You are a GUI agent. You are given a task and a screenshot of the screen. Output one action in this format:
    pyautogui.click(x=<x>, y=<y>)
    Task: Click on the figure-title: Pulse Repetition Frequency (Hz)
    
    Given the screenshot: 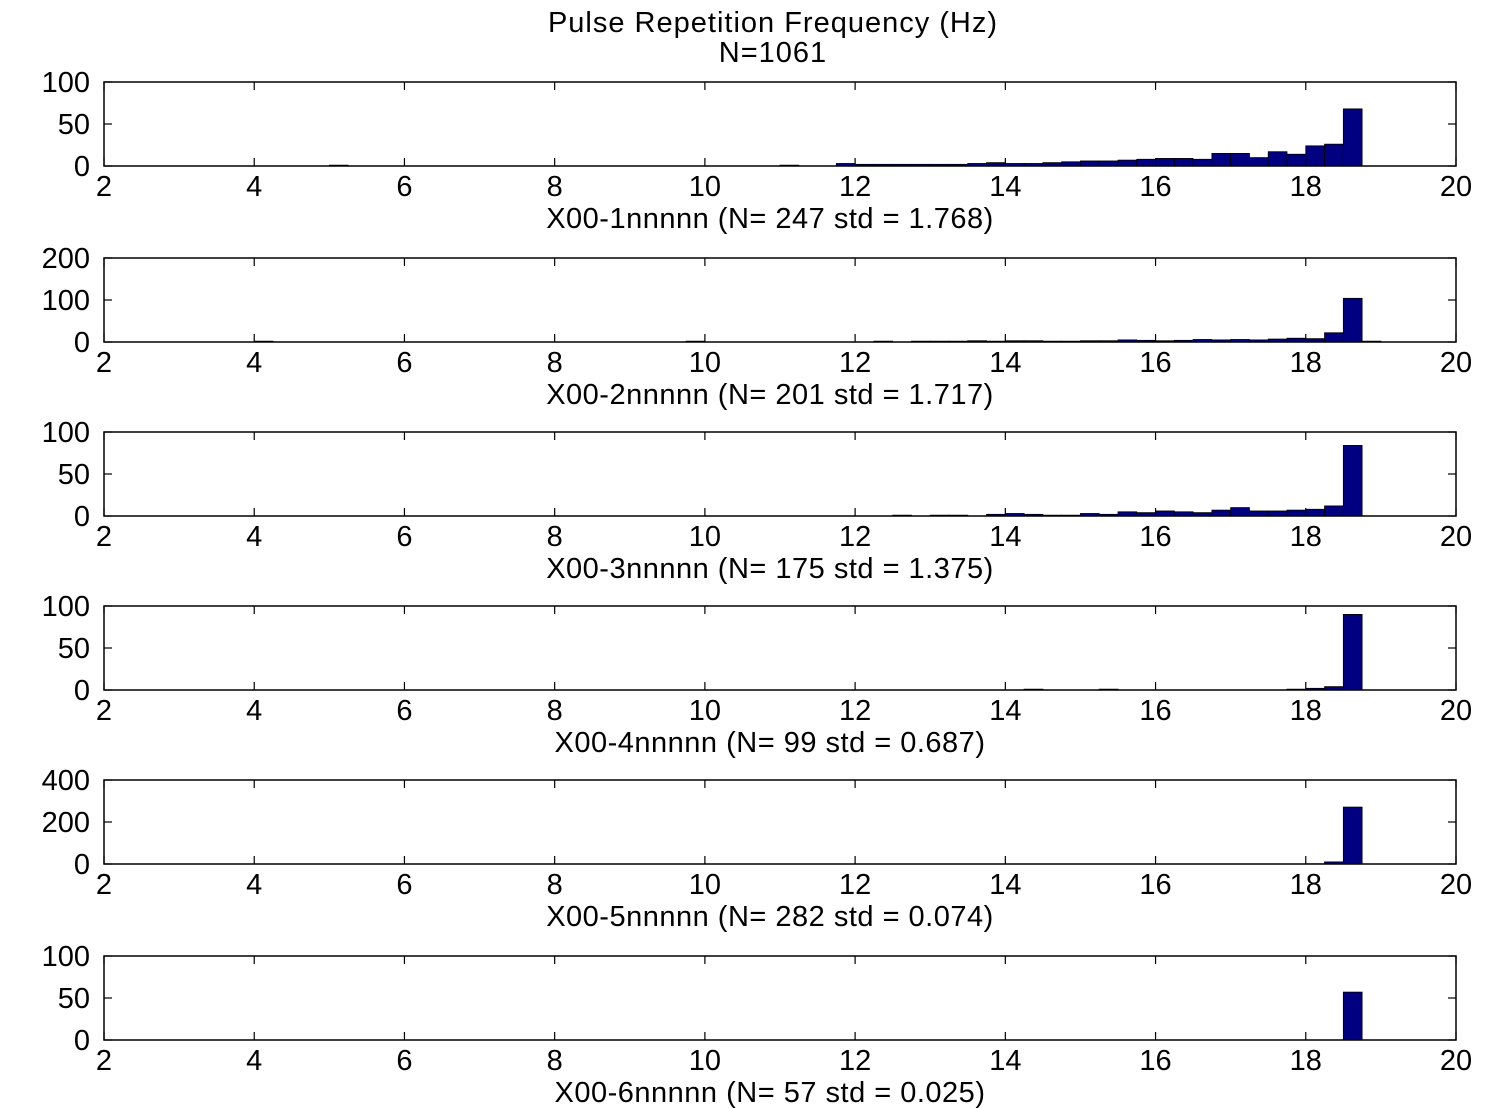 What is the action you would take?
    pyautogui.click(x=773, y=23)
    